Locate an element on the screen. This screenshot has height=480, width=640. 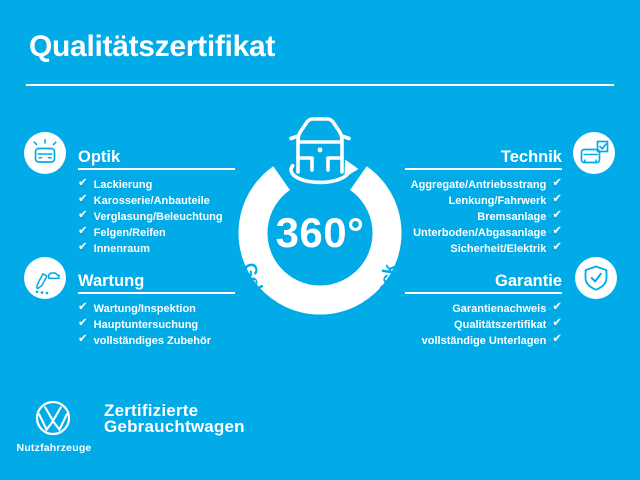
list-item: ✔ vollständiges Zubehör is located at coordinates (156, 341).